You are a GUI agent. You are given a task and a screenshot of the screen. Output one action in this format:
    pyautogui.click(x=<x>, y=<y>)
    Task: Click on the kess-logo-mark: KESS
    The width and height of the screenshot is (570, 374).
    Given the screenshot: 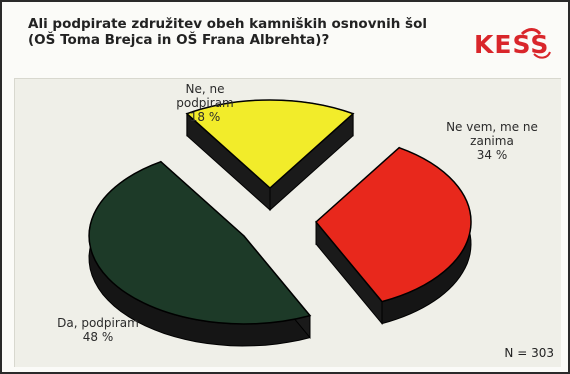 What is the action you would take?
    pyautogui.click(x=512, y=43)
    